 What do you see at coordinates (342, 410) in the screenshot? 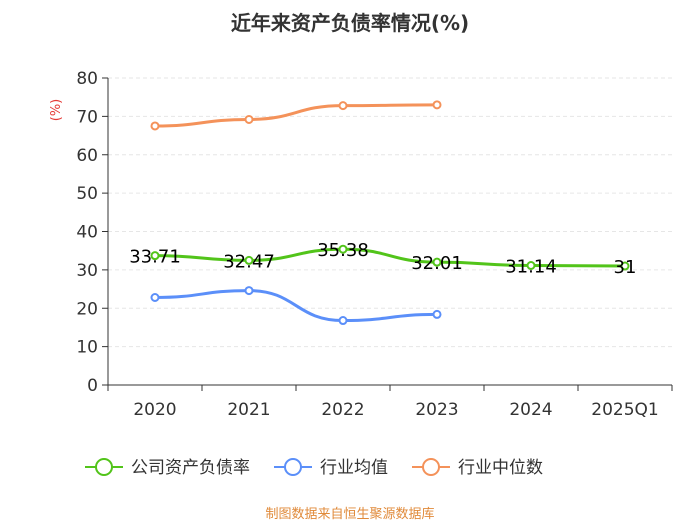
I see `x-tick-label: 2022` at bounding box center [342, 410].